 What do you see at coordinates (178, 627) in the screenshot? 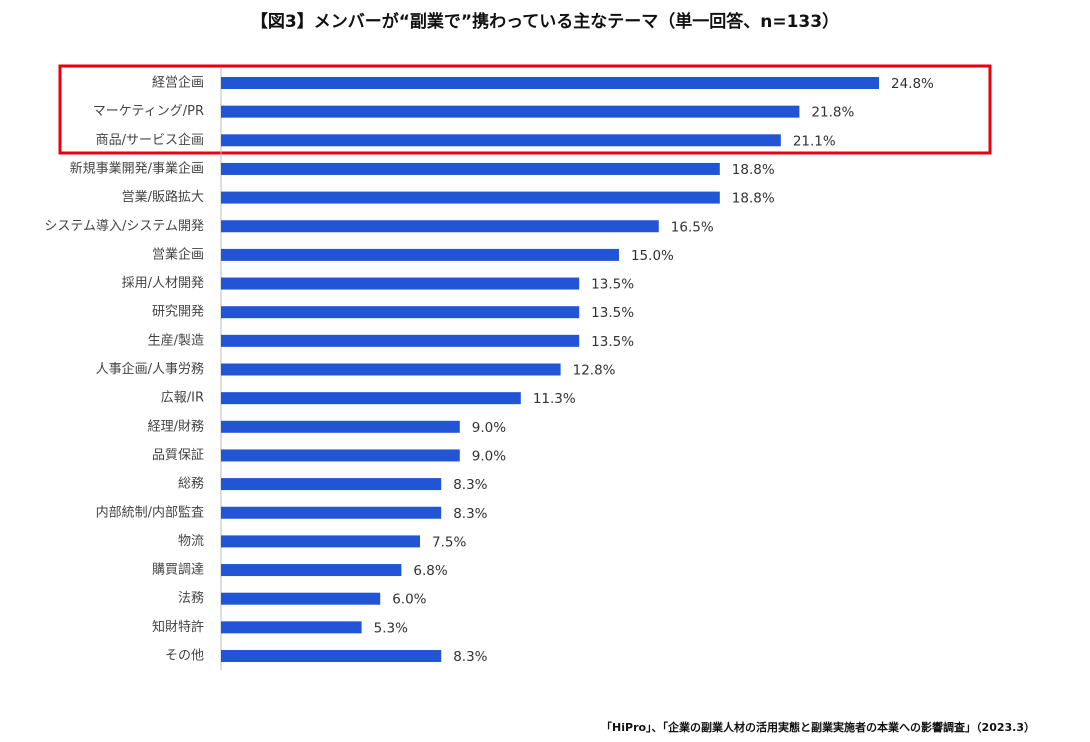
I see `category-label: 知財特許` at bounding box center [178, 627].